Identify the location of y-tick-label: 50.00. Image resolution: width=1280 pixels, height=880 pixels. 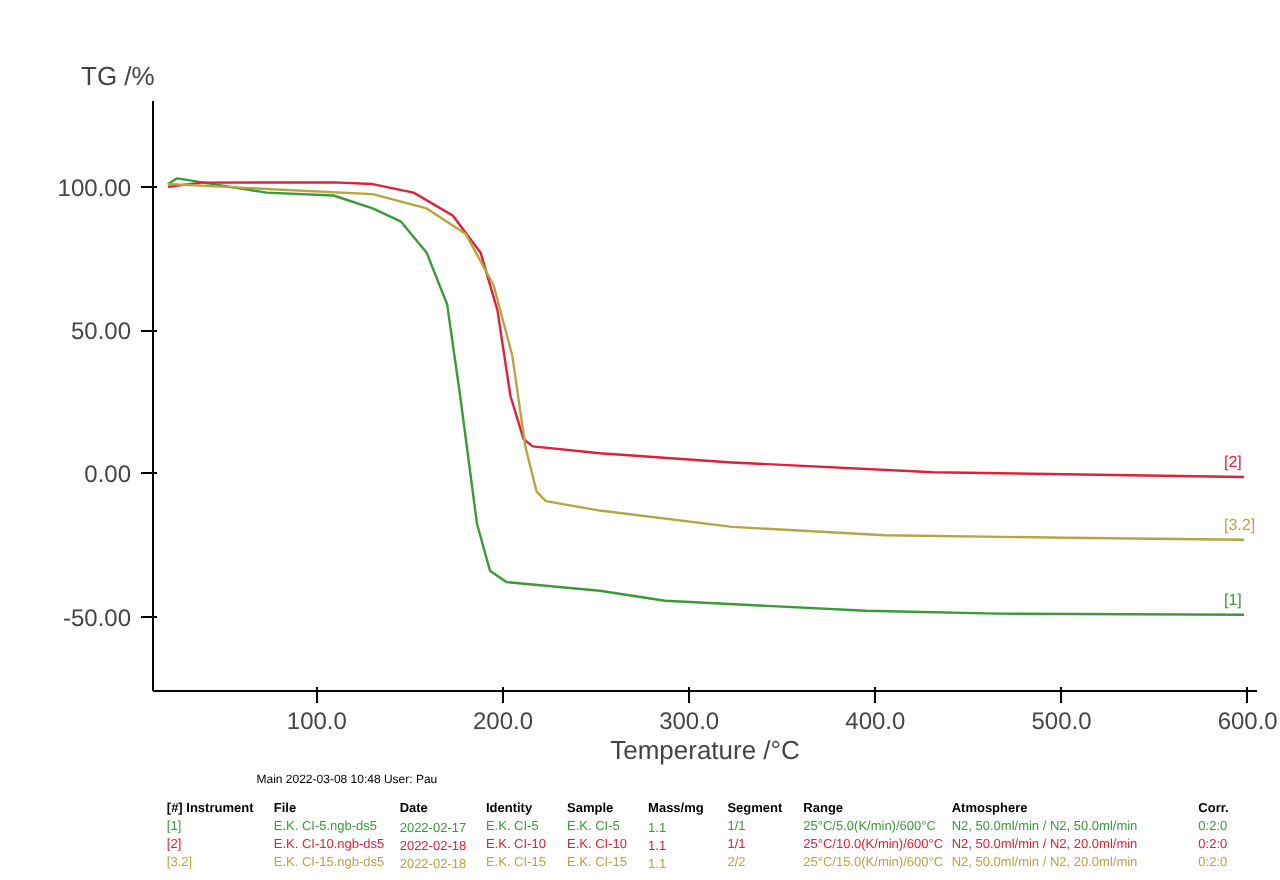
(101, 331).